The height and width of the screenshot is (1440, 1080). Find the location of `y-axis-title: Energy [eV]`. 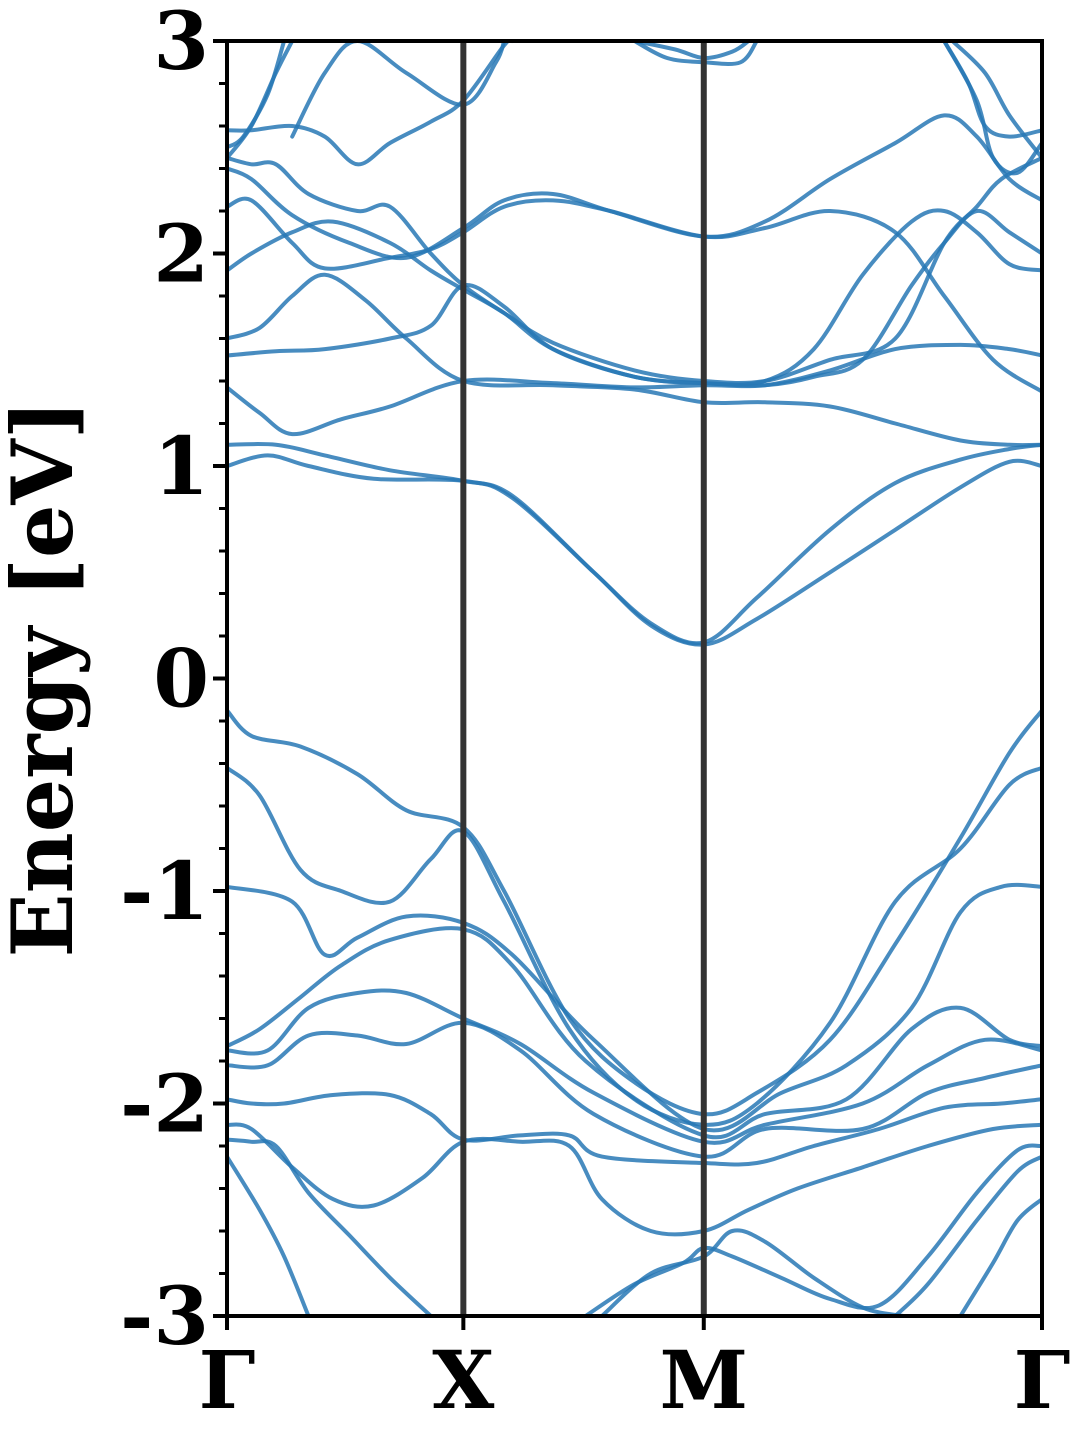

y-axis-title: Energy [eV] is located at coordinates (46, 679).